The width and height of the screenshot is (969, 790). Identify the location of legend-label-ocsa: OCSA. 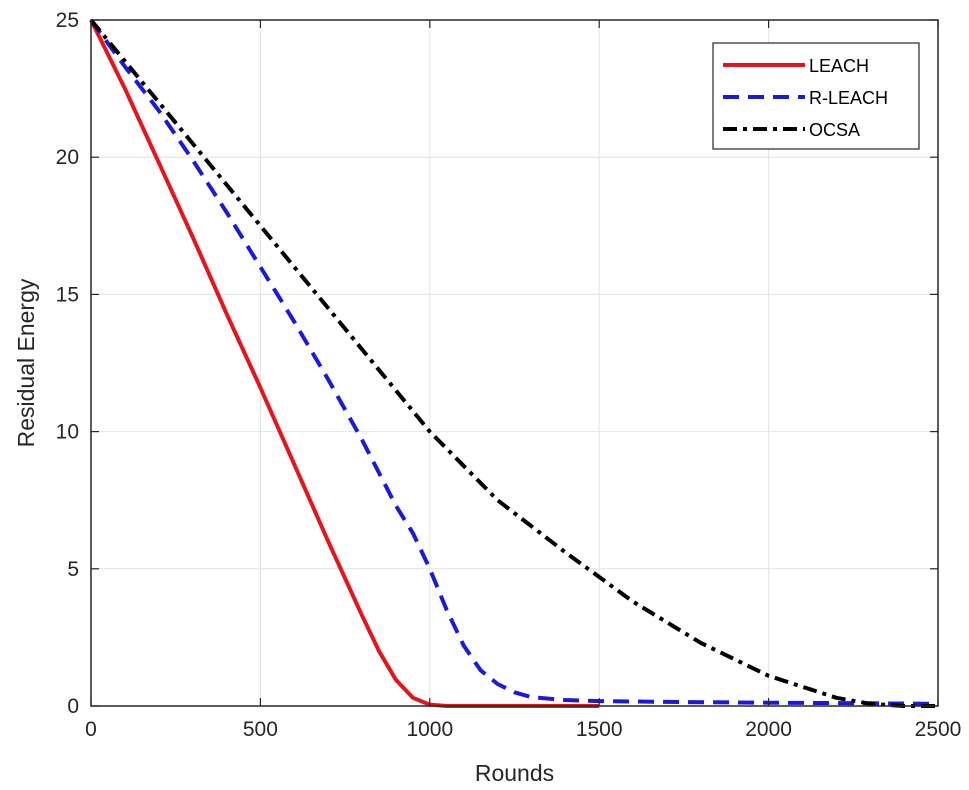
(834, 130).